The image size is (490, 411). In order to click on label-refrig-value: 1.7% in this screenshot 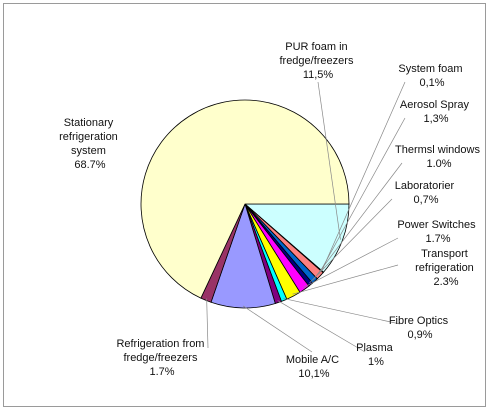, I will do `click(161, 372)`.